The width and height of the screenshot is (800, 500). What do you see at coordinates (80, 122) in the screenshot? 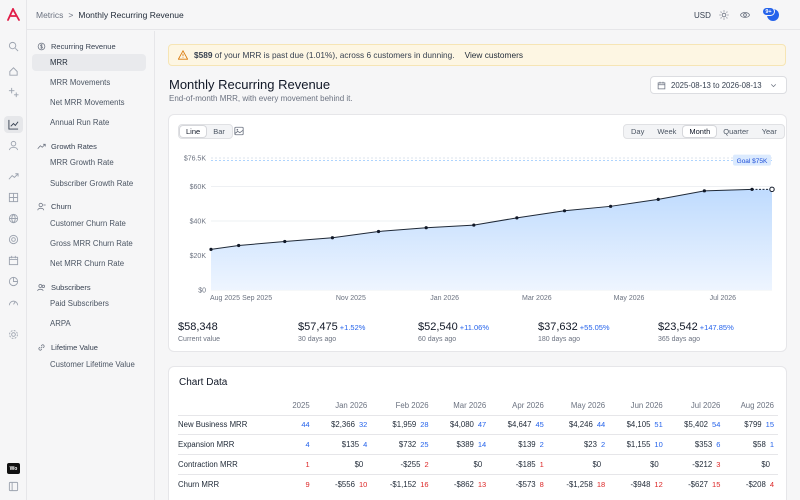
I see `sidebar-item-annual-run-rate: Annual Run Rate` at bounding box center [80, 122].